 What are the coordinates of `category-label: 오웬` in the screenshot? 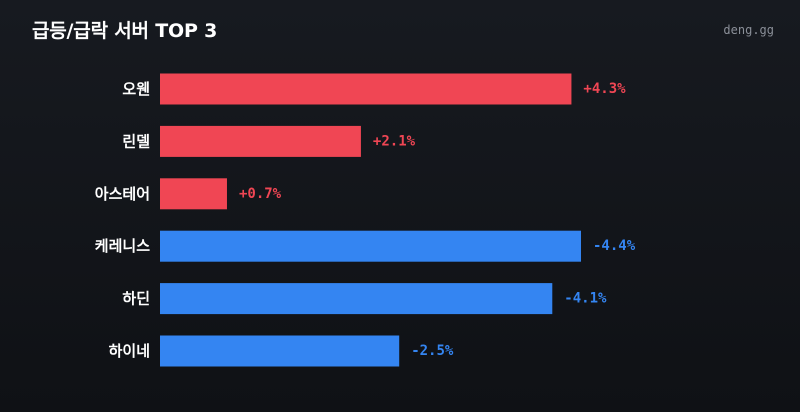 It's located at (136, 89).